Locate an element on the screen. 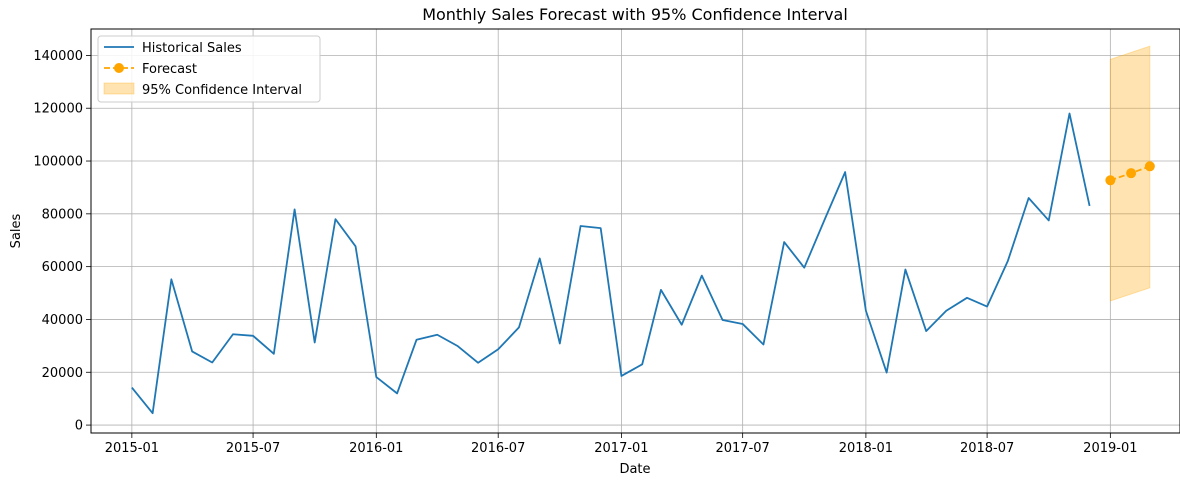  legend-box is located at coordinates (209, 69).